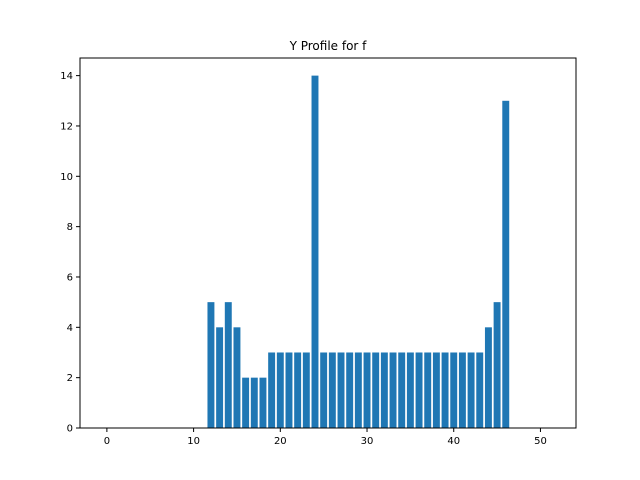 This screenshot has height=480, width=640. What do you see at coordinates (328, 46) in the screenshot?
I see `chart-title: Y Profile for f` at bounding box center [328, 46].